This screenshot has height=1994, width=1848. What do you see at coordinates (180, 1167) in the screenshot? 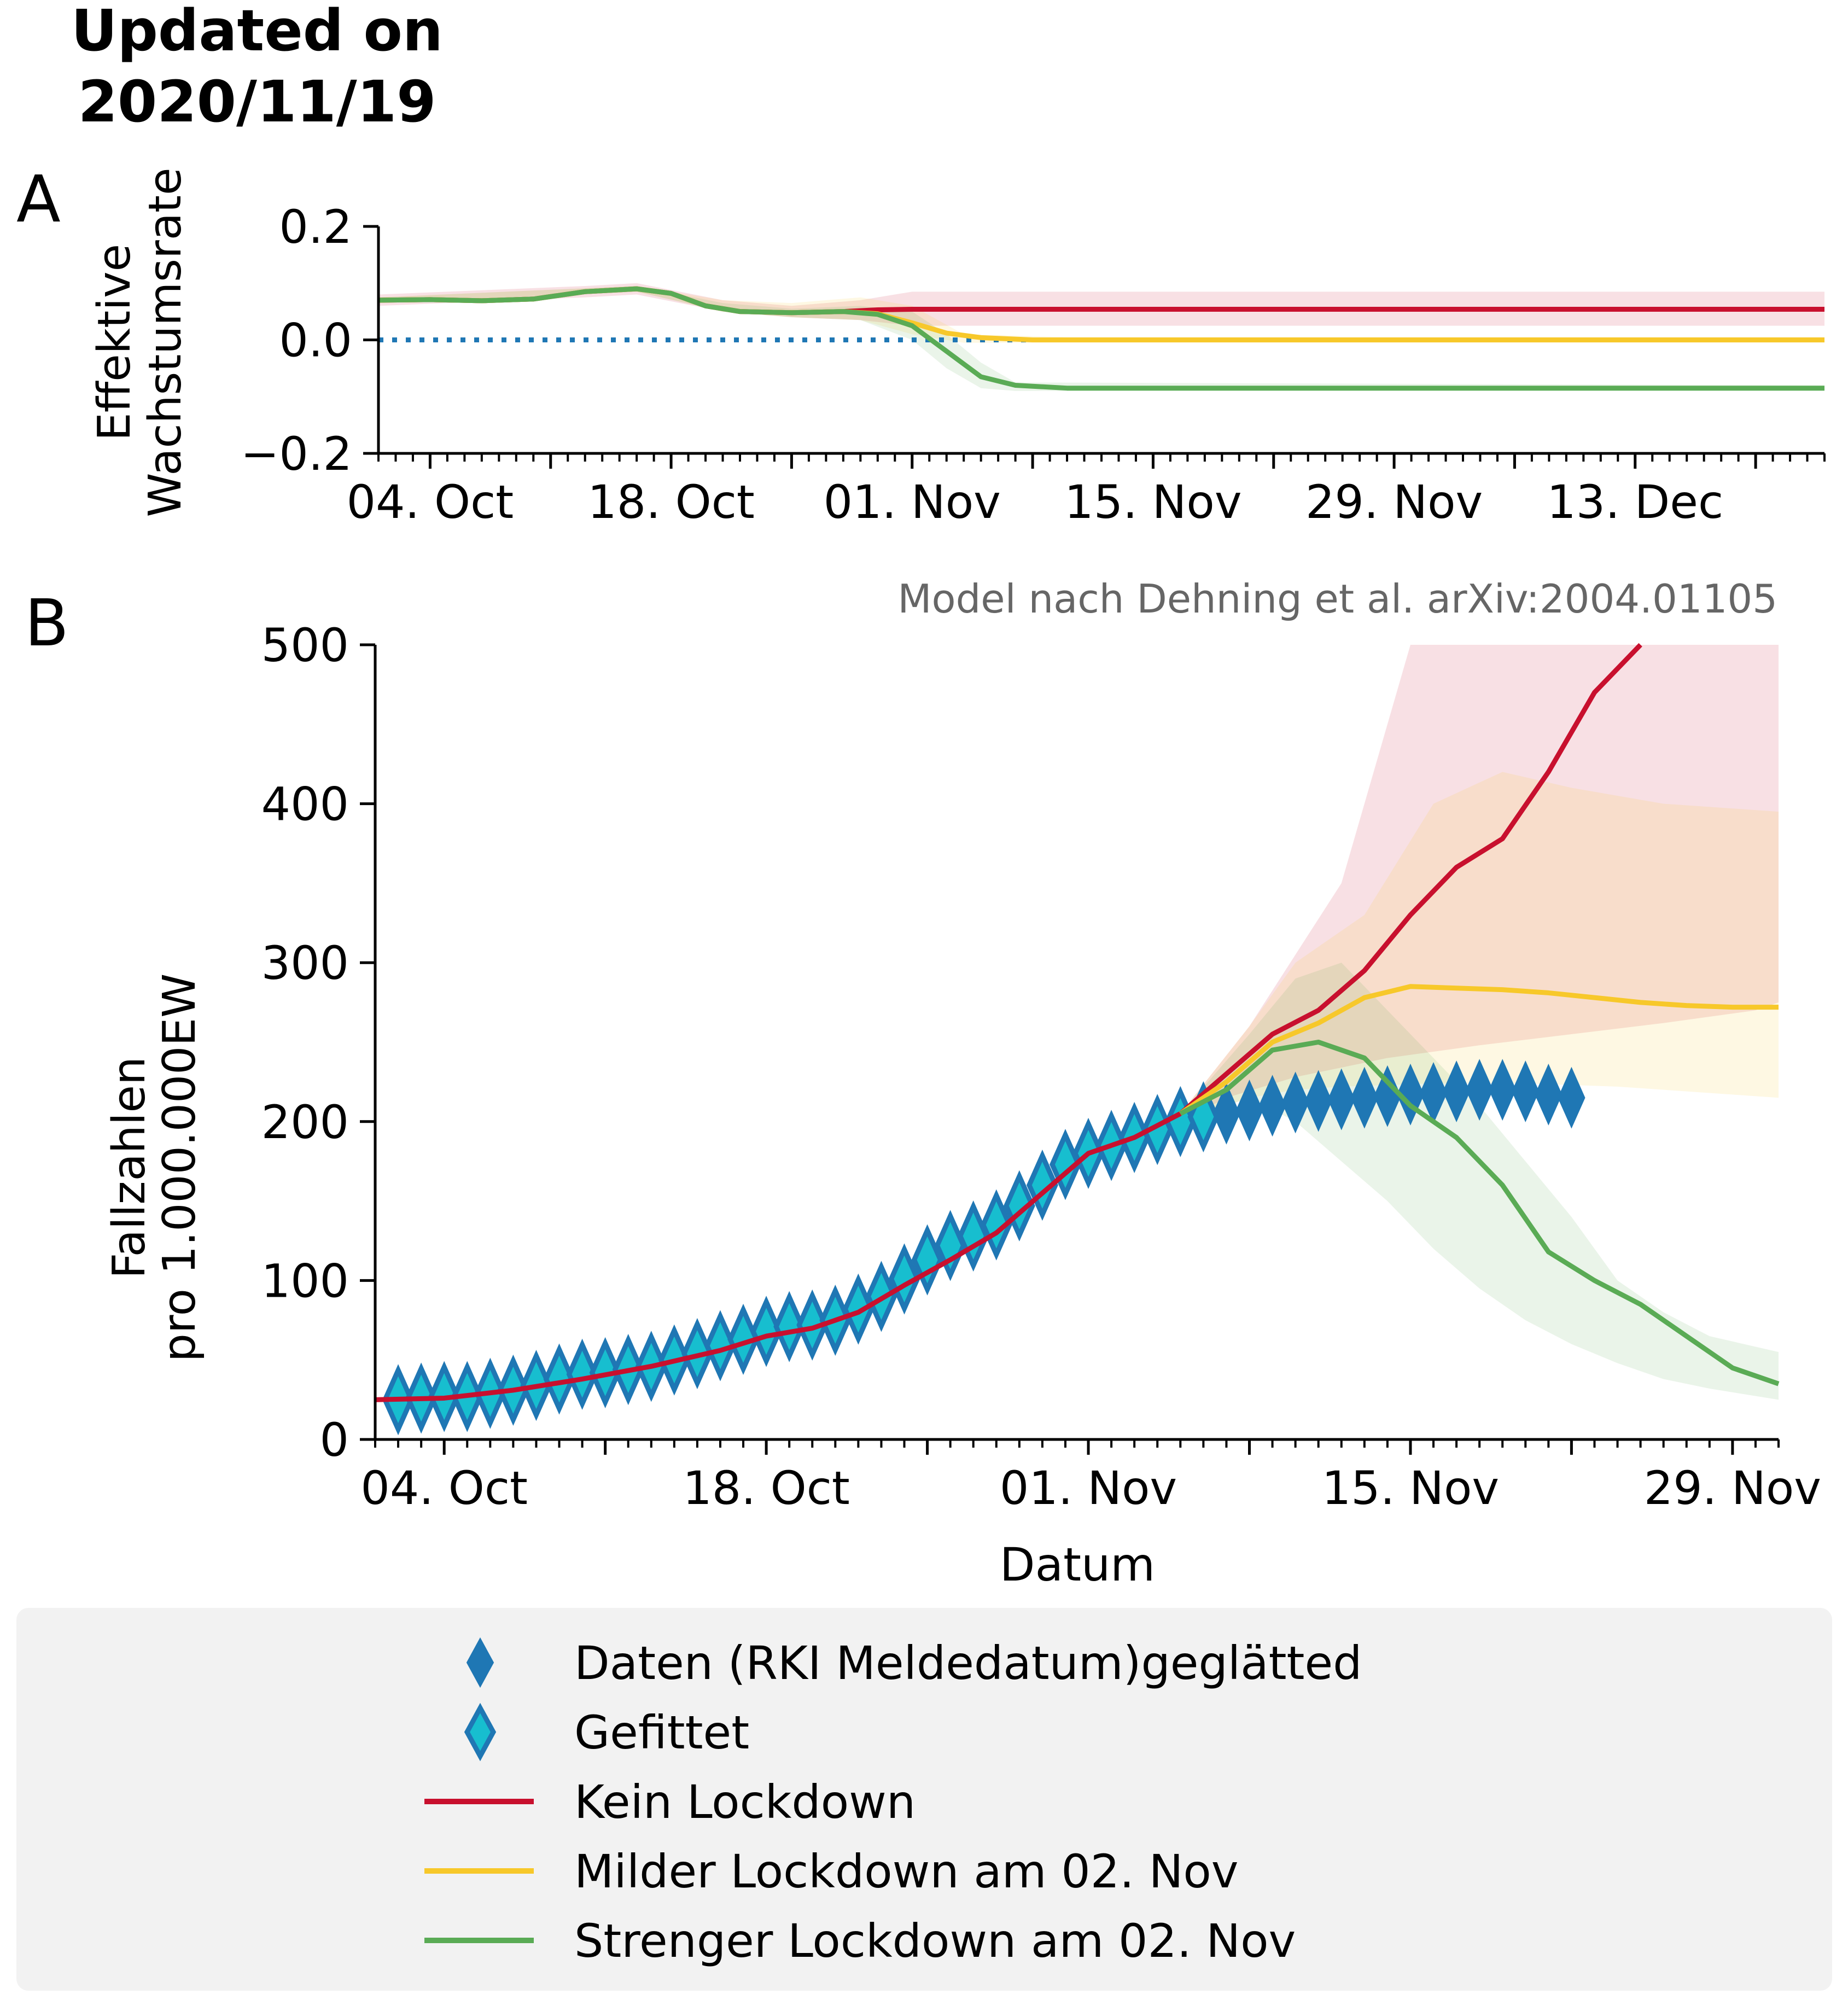
I see `panel-b-ylabel-line2: pro 1.000.000EW` at bounding box center [180, 1167].